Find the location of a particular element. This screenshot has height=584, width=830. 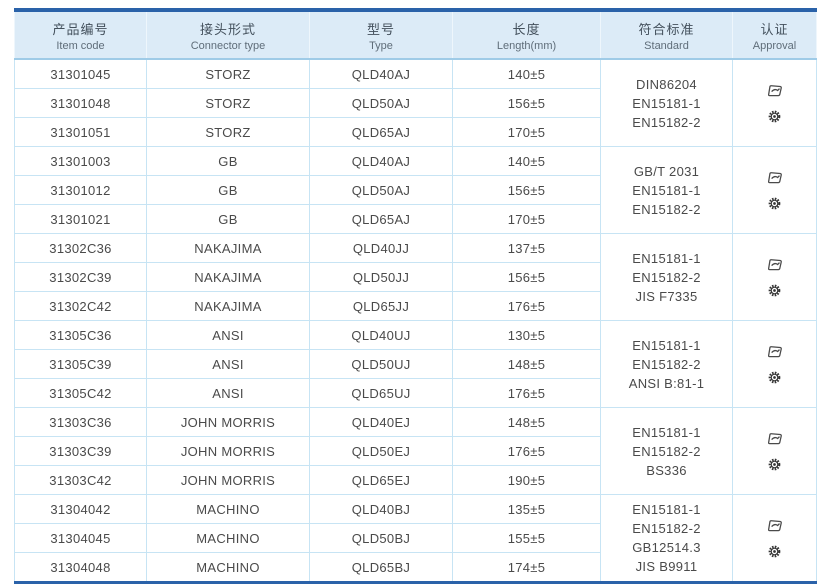

item-code-cell: 31303C42 is located at coordinates (80, 480).